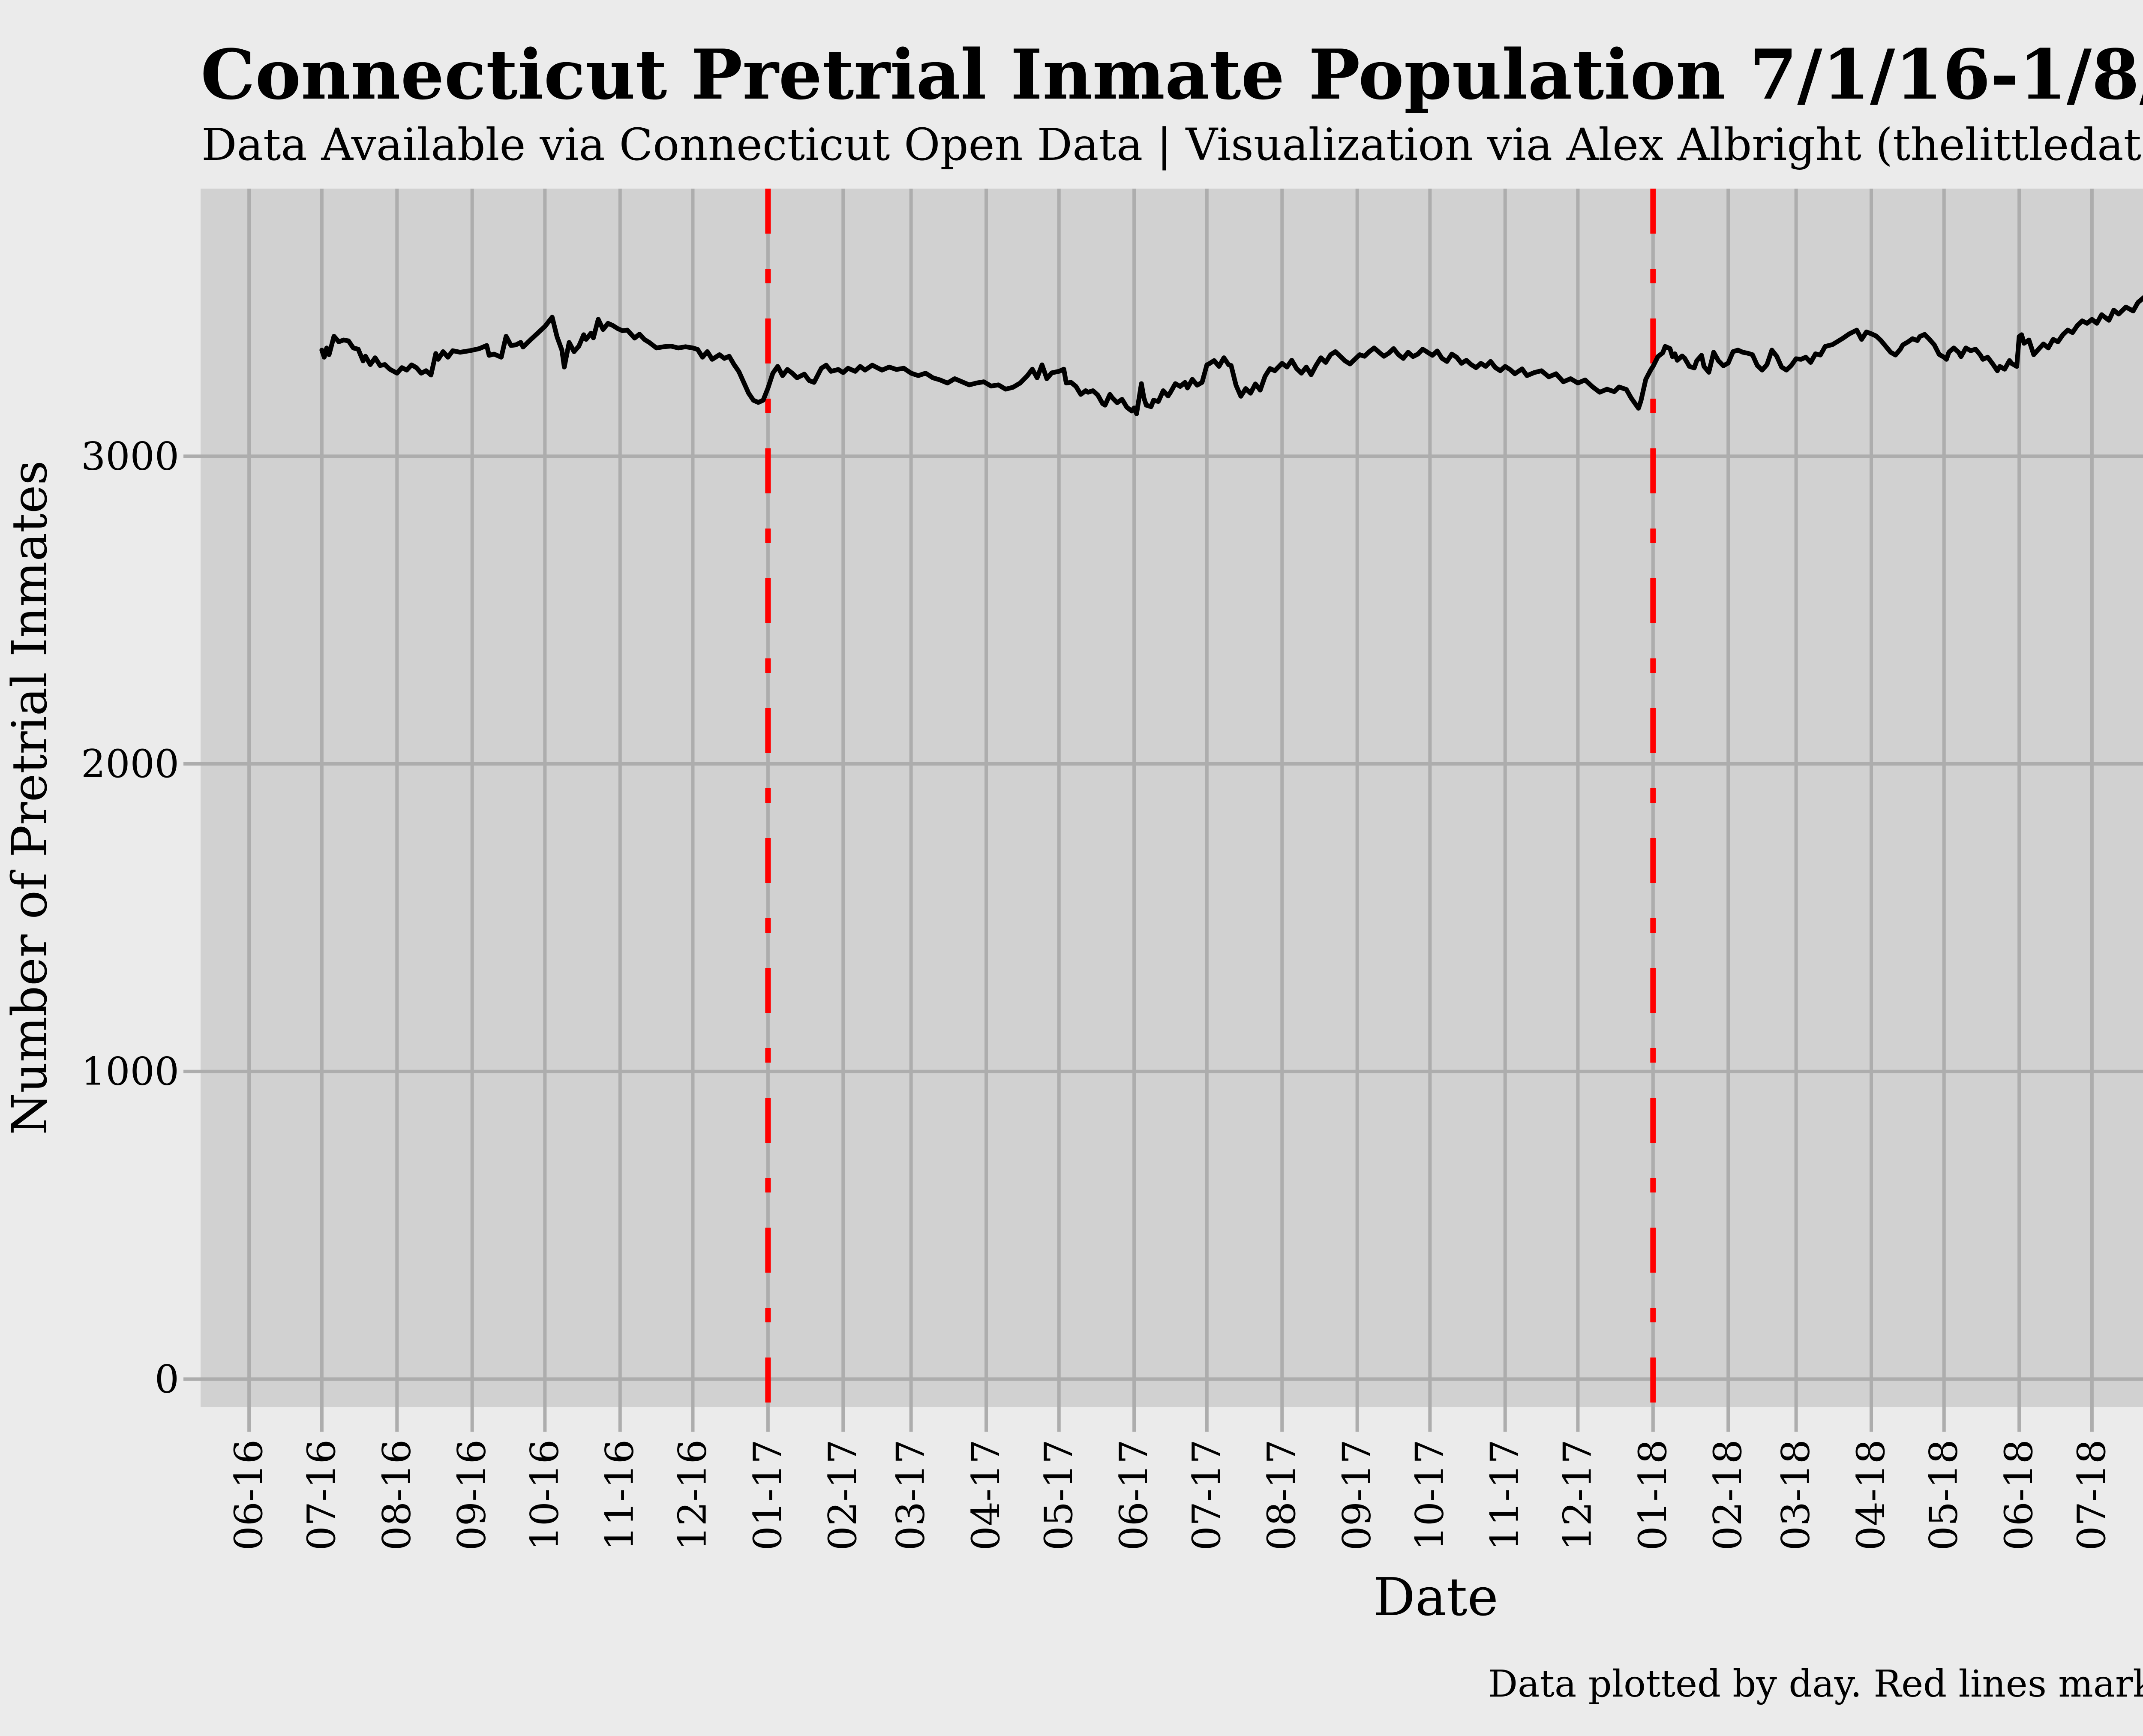  What do you see at coordinates (1231, 355) in the screenshot?
I see `series-line` at bounding box center [1231, 355].